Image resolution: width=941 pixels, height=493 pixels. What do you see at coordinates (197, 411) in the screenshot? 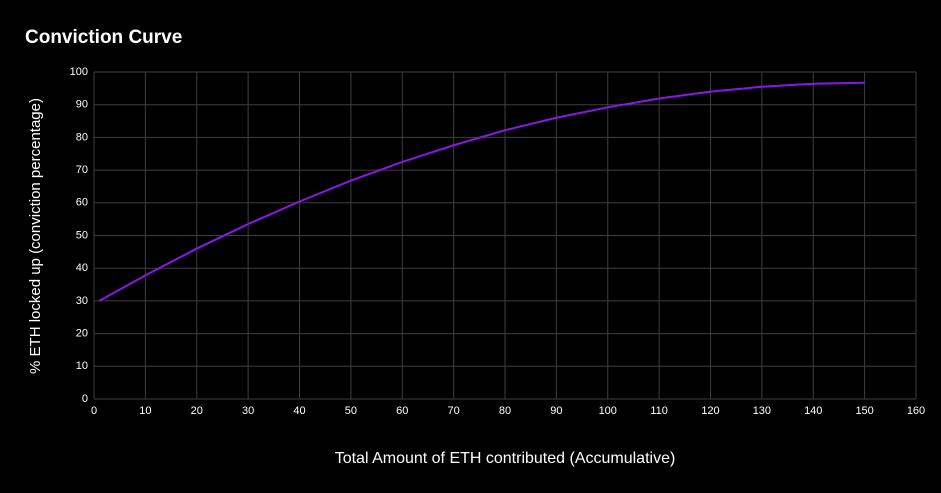
I see `x-tick-label: 20` at bounding box center [197, 411].